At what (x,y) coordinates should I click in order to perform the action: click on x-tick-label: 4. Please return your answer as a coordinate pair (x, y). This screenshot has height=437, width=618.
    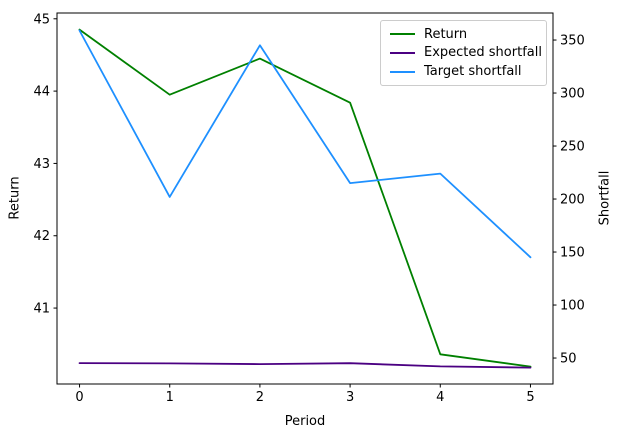
    Looking at the image, I should click on (440, 397).